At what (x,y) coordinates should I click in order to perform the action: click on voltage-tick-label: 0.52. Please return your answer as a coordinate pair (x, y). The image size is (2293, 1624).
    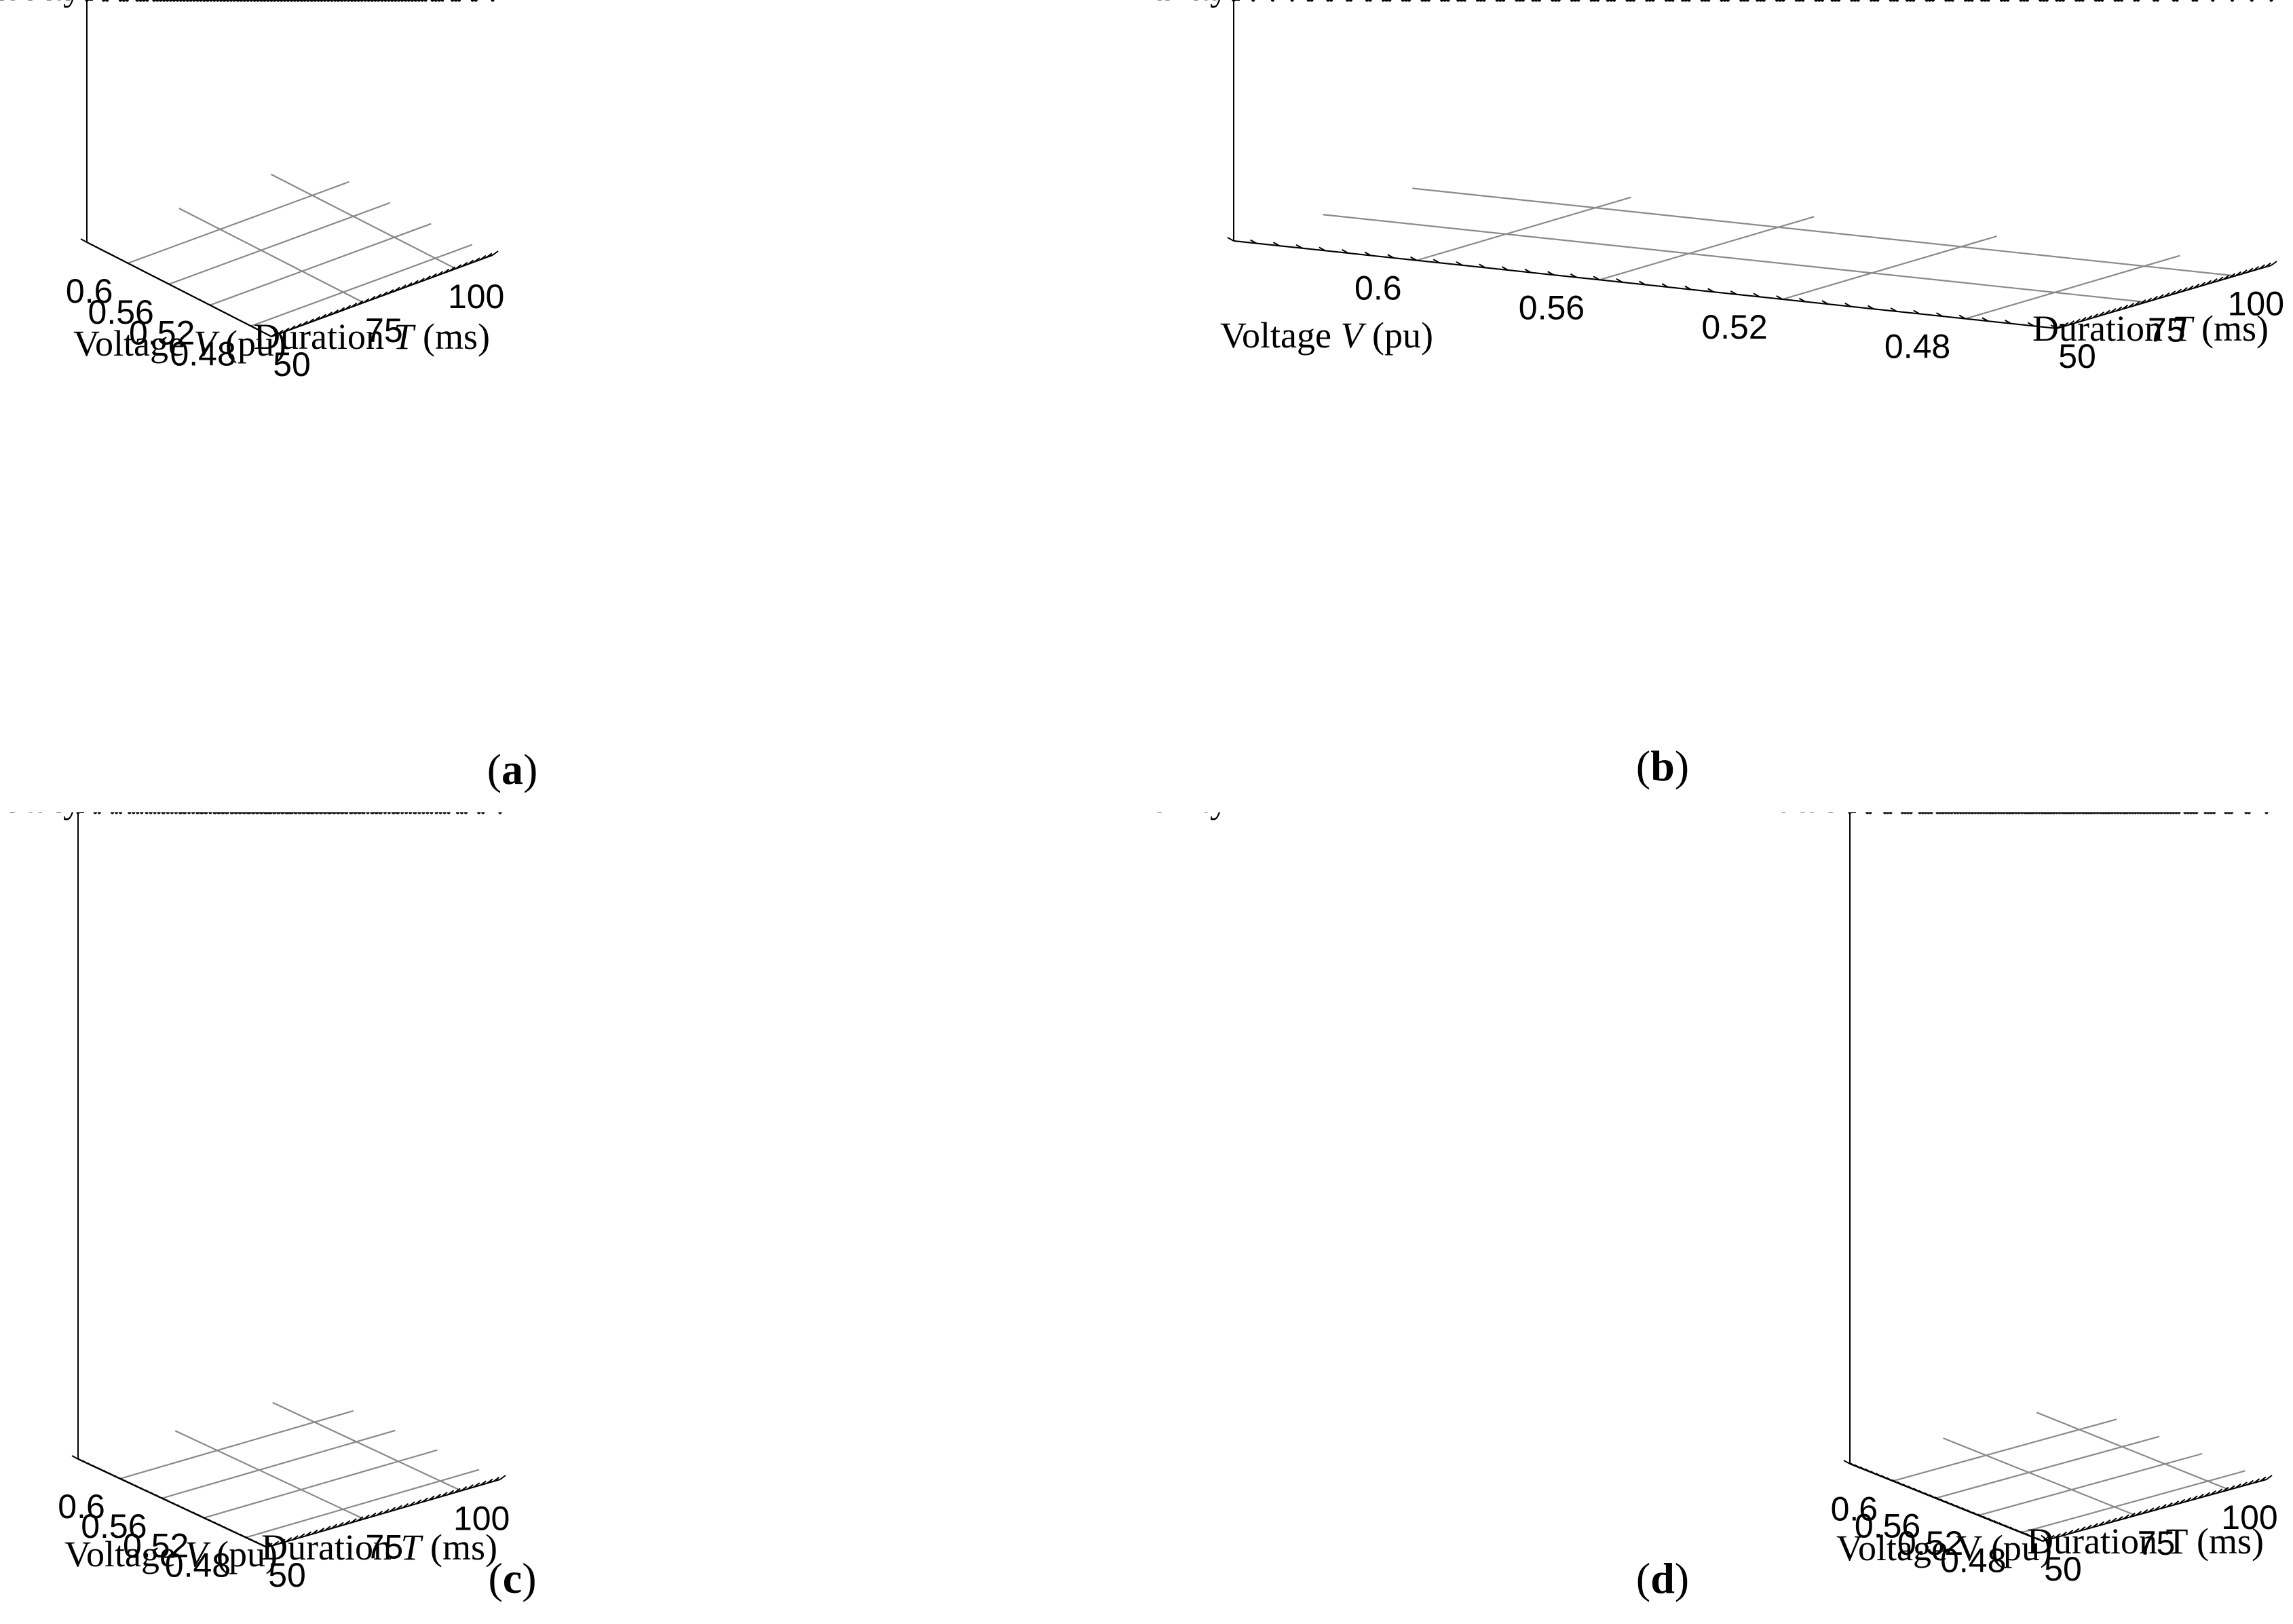
    Looking at the image, I should click on (156, 1546).